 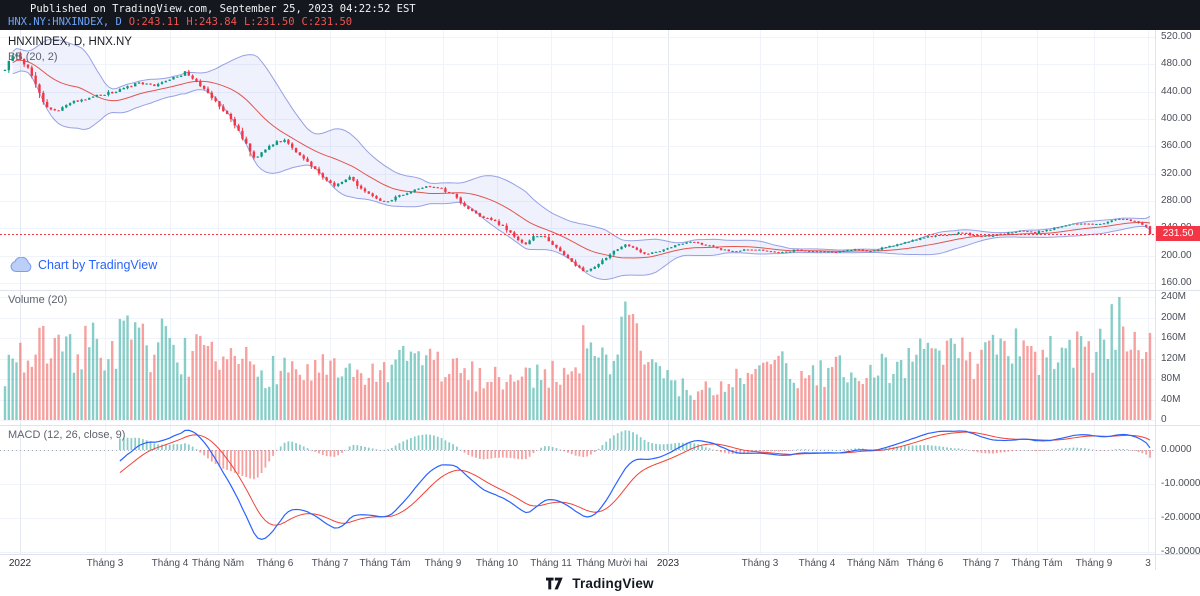 I want to click on macd-legend: MACD (12, 26, close, 9), so click(x=67, y=435).